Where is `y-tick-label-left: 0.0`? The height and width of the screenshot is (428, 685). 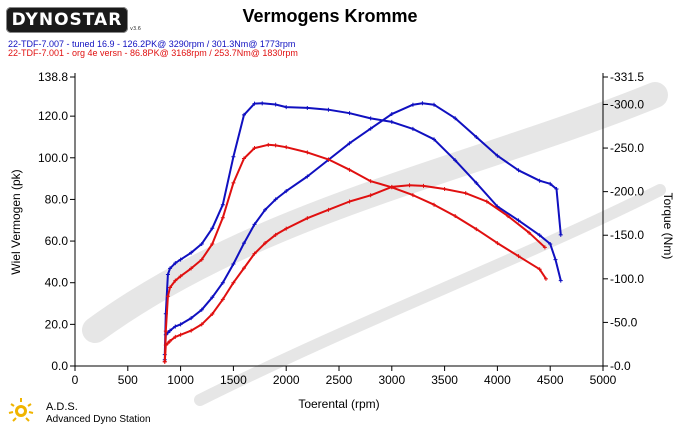 y-tick-label-left: 0.0 is located at coordinates (59, 366).